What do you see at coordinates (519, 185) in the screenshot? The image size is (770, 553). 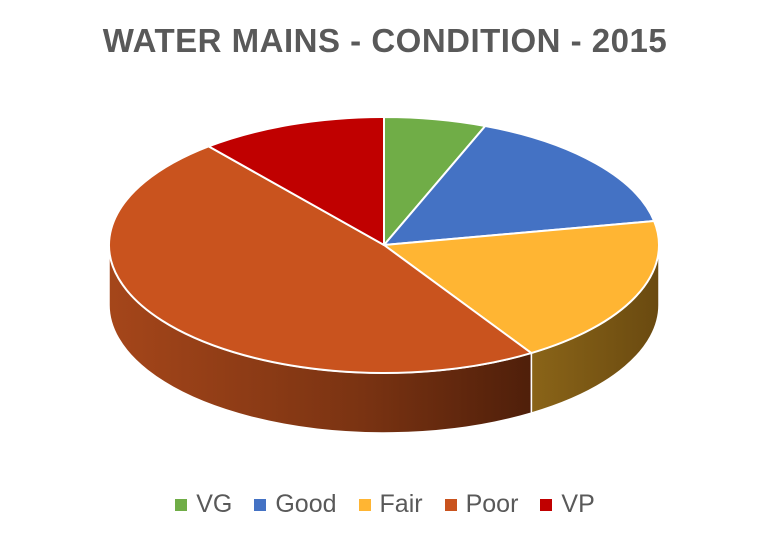 I see `pie-slice-good` at bounding box center [519, 185].